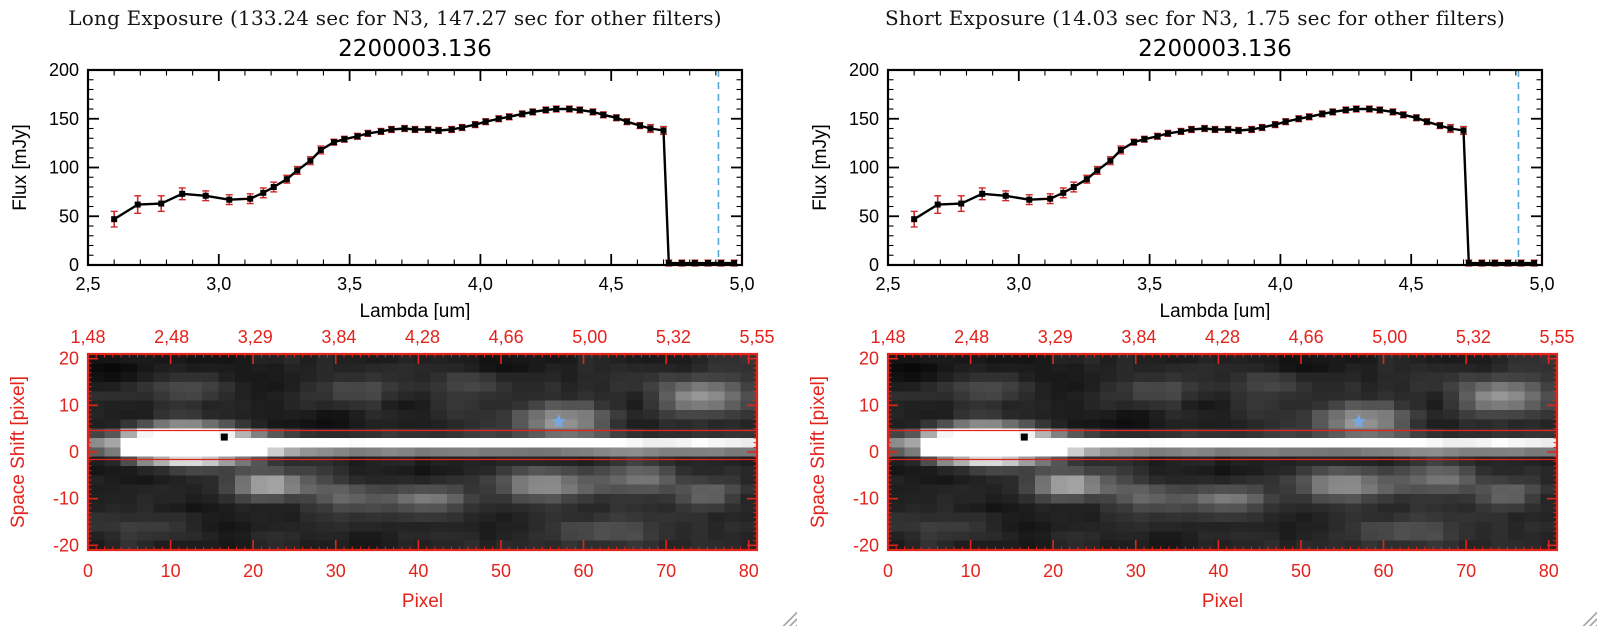 This screenshot has height=630, width=1600. I want to click on svg-text: 5,32, so click(673, 337).